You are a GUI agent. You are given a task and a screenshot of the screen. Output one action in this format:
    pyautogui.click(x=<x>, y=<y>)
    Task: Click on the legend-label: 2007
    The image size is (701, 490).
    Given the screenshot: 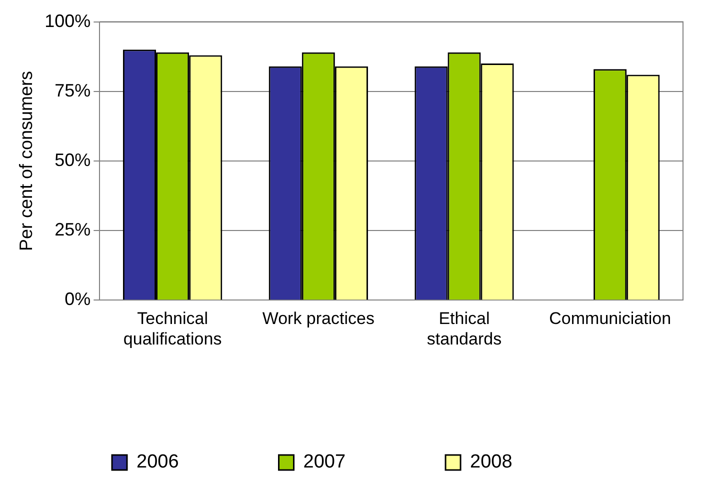 What is the action you would take?
    pyautogui.click(x=324, y=462)
    